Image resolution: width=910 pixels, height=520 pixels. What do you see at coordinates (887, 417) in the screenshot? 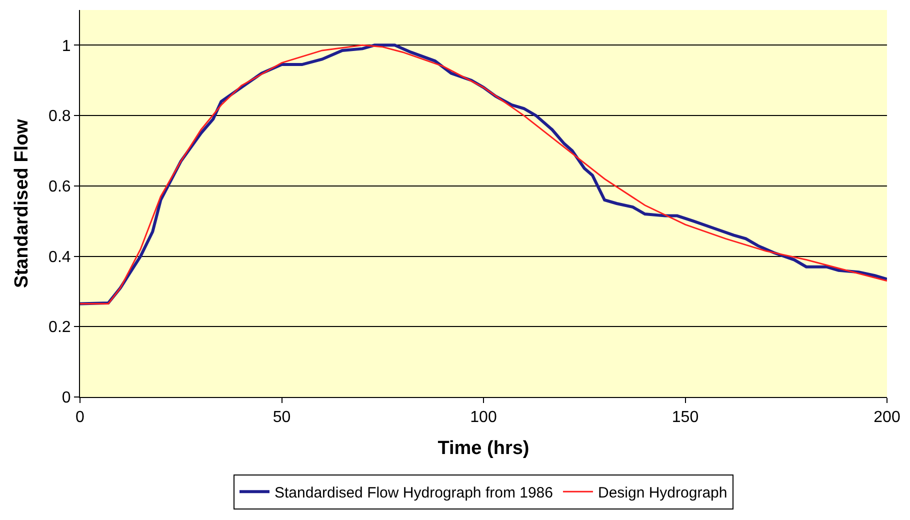
I see `x-tick-label: 200` at bounding box center [887, 417].